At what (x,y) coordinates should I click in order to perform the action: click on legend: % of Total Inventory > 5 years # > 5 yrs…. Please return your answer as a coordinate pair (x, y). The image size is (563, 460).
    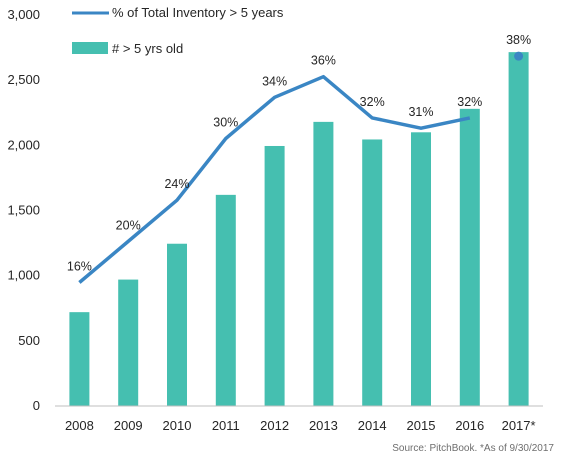
    Looking at the image, I should click on (178, 30).